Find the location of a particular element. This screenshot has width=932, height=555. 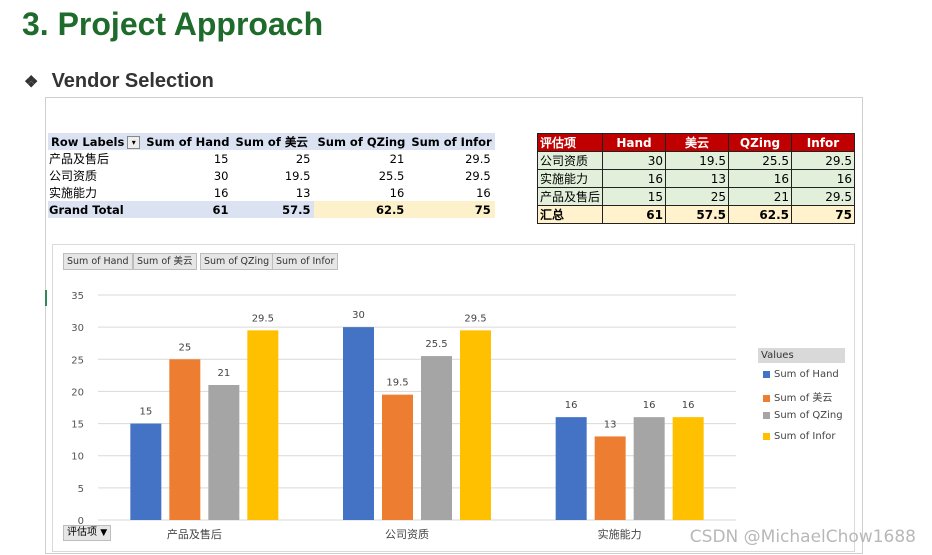

x-tick-label: 产品及售后 is located at coordinates (194, 534).